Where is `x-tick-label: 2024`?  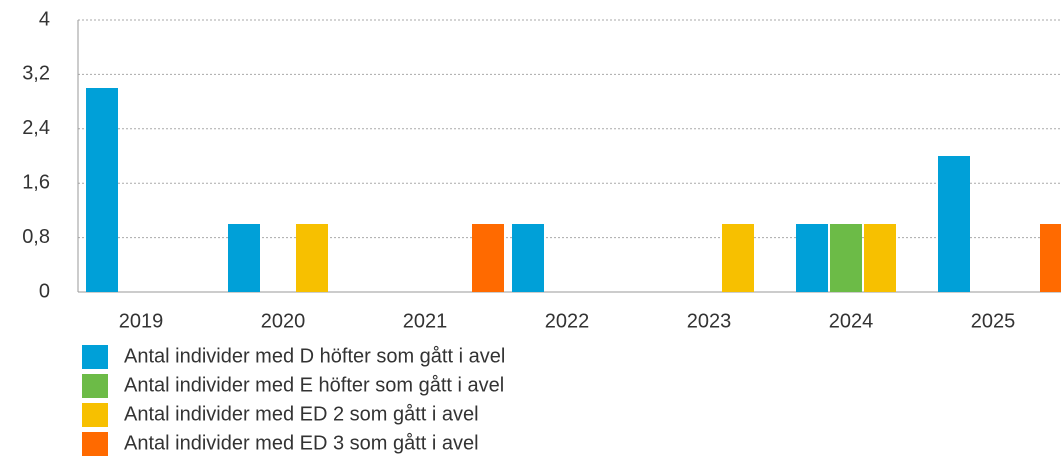
x-tick-label: 2024 is located at coordinates (851, 321).